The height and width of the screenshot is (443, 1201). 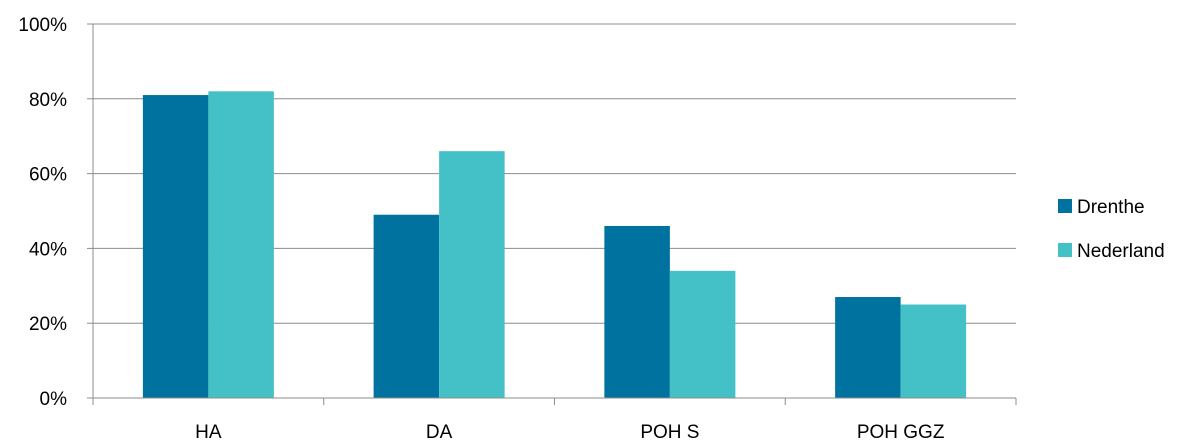 What do you see at coordinates (48, 100) in the screenshot?
I see `y-tick-label: 80%` at bounding box center [48, 100].